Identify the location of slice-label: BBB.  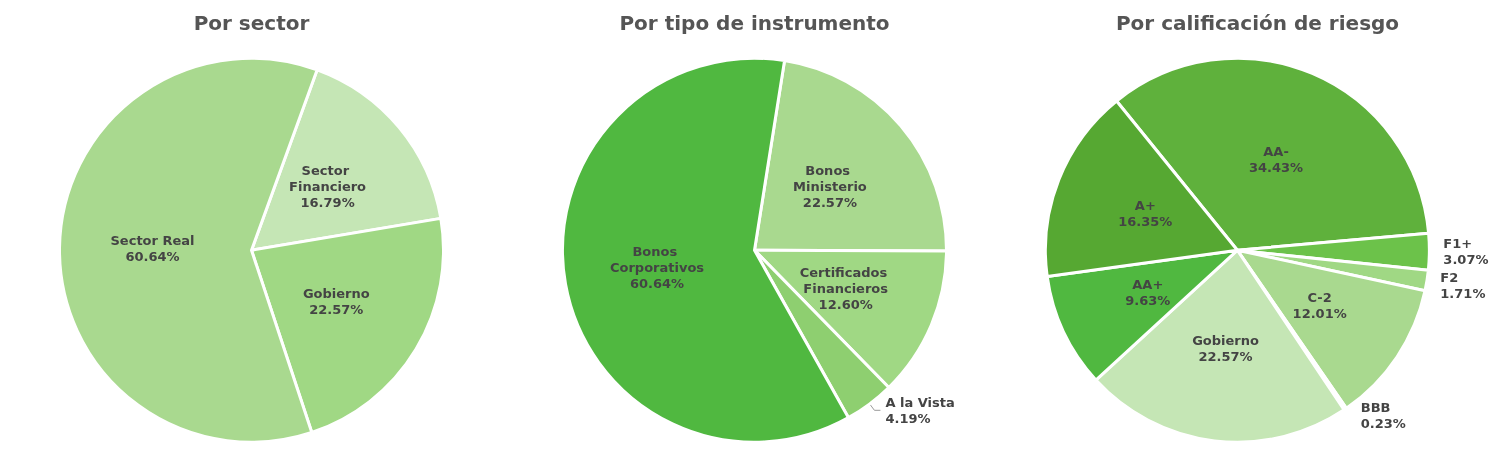
(1375, 408).